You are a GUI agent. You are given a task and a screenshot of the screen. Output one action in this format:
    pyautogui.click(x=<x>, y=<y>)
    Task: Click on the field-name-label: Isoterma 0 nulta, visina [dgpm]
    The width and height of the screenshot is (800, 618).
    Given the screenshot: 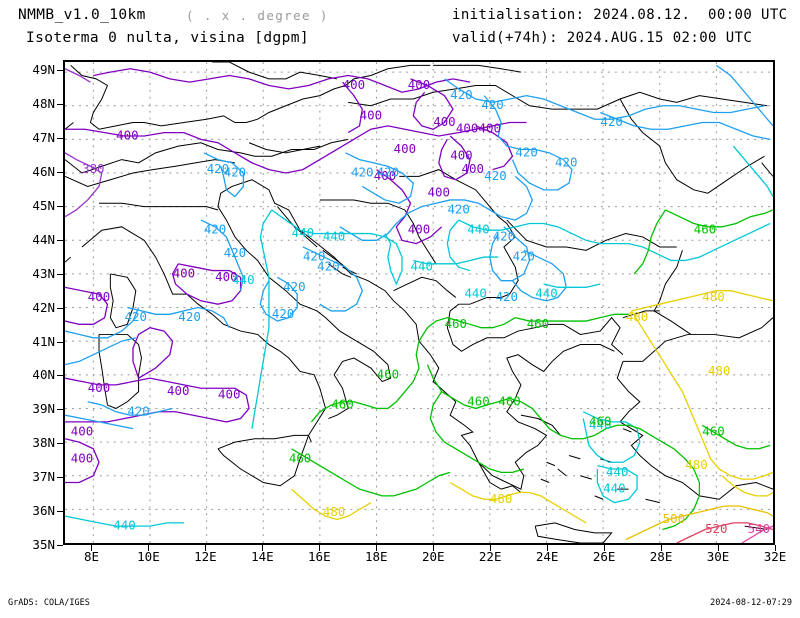 What is the action you would take?
    pyautogui.click(x=168, y=38)
    